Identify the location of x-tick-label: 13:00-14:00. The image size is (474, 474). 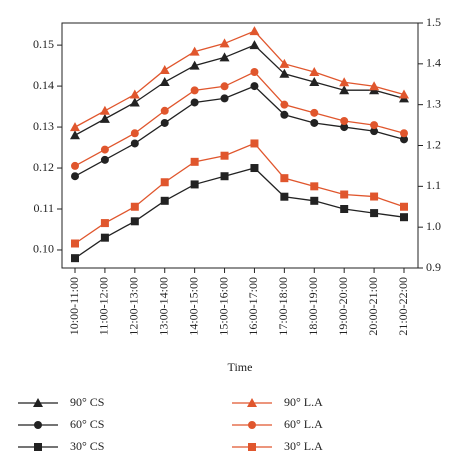
(163, 306).